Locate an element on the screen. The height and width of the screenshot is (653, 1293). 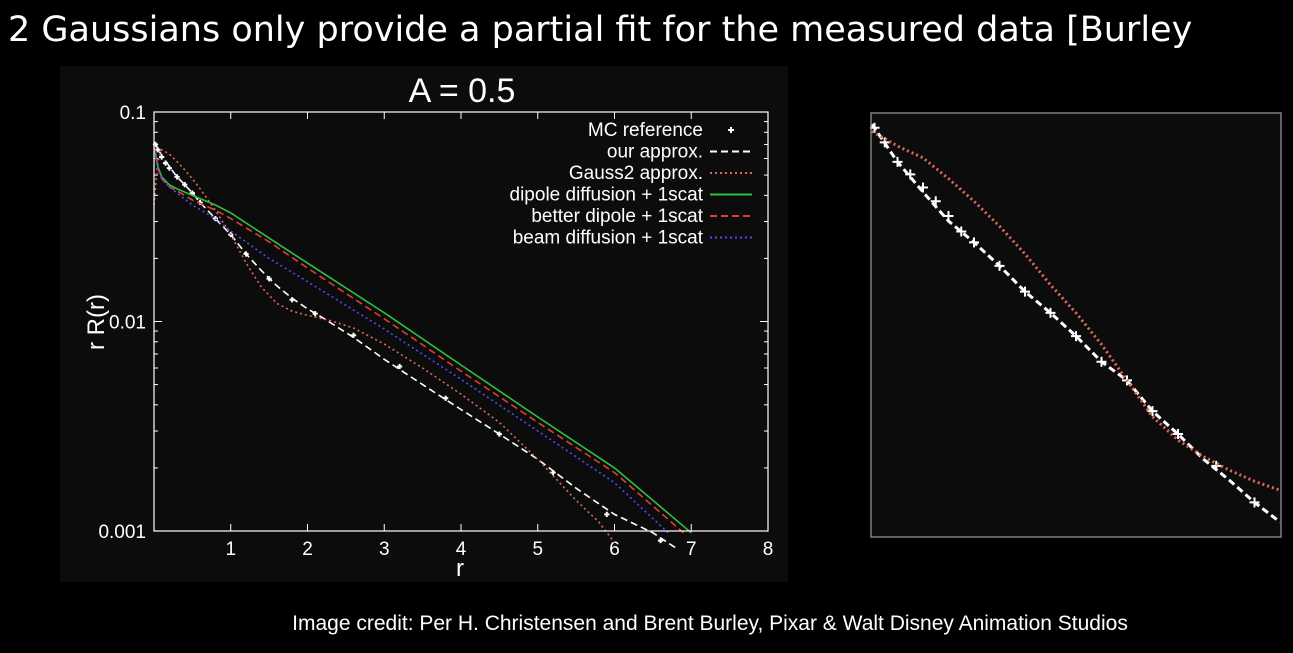
legend-label-beam-diffusion-1scat: beam diffusion + 1scat is located at coordinates (608, 238).